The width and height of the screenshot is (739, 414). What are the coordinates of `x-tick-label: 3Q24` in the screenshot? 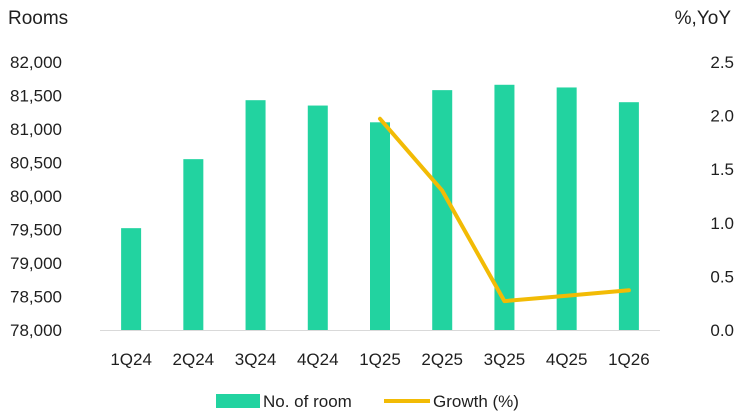 It's located at (256, 359).